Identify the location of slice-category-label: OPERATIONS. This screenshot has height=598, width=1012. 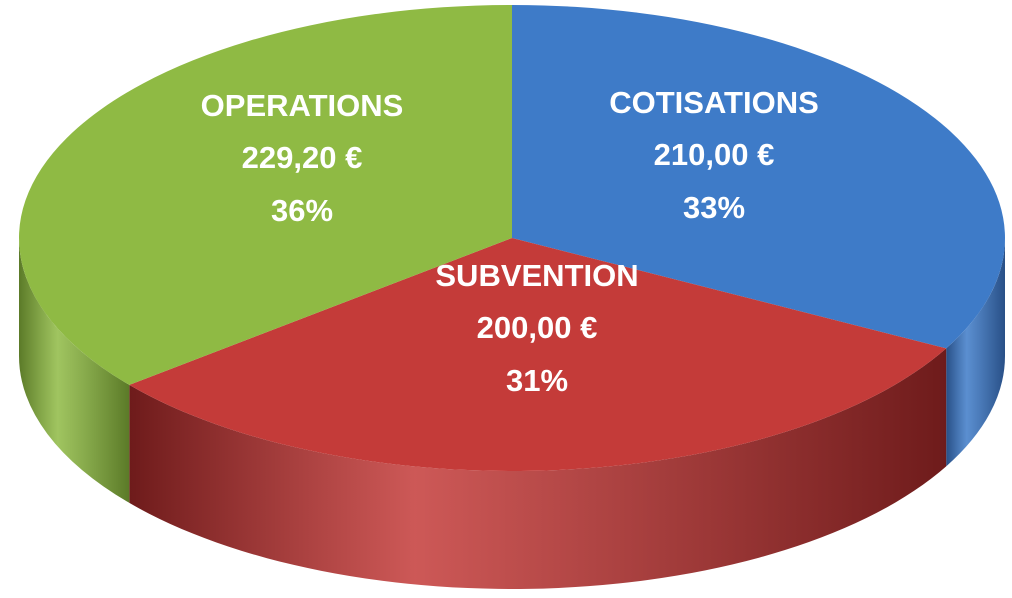
(302, 105).